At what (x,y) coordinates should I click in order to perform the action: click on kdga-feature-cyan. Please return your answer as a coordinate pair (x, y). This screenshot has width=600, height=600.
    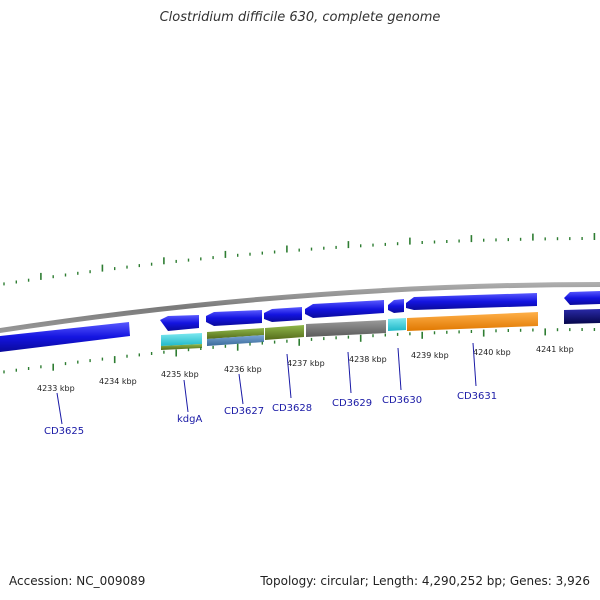
    Looking at the image, I should click on (181, 339).